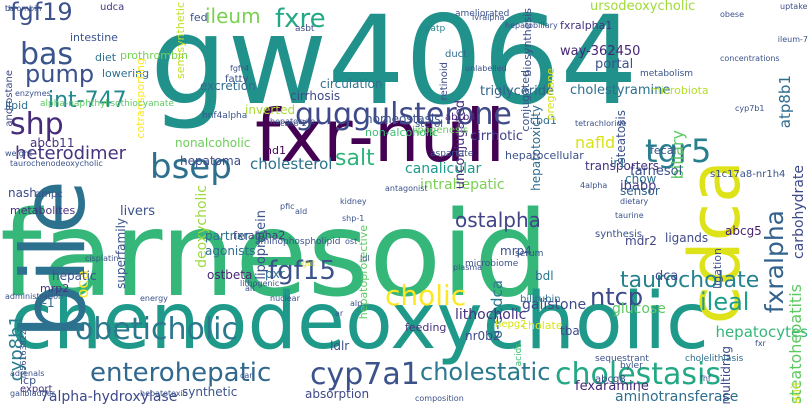 The height and width of the screenshot is (404, 808). Describe the element at coordinates (687, 238) in the screenshot. I see `word-61: ligands` at that location.